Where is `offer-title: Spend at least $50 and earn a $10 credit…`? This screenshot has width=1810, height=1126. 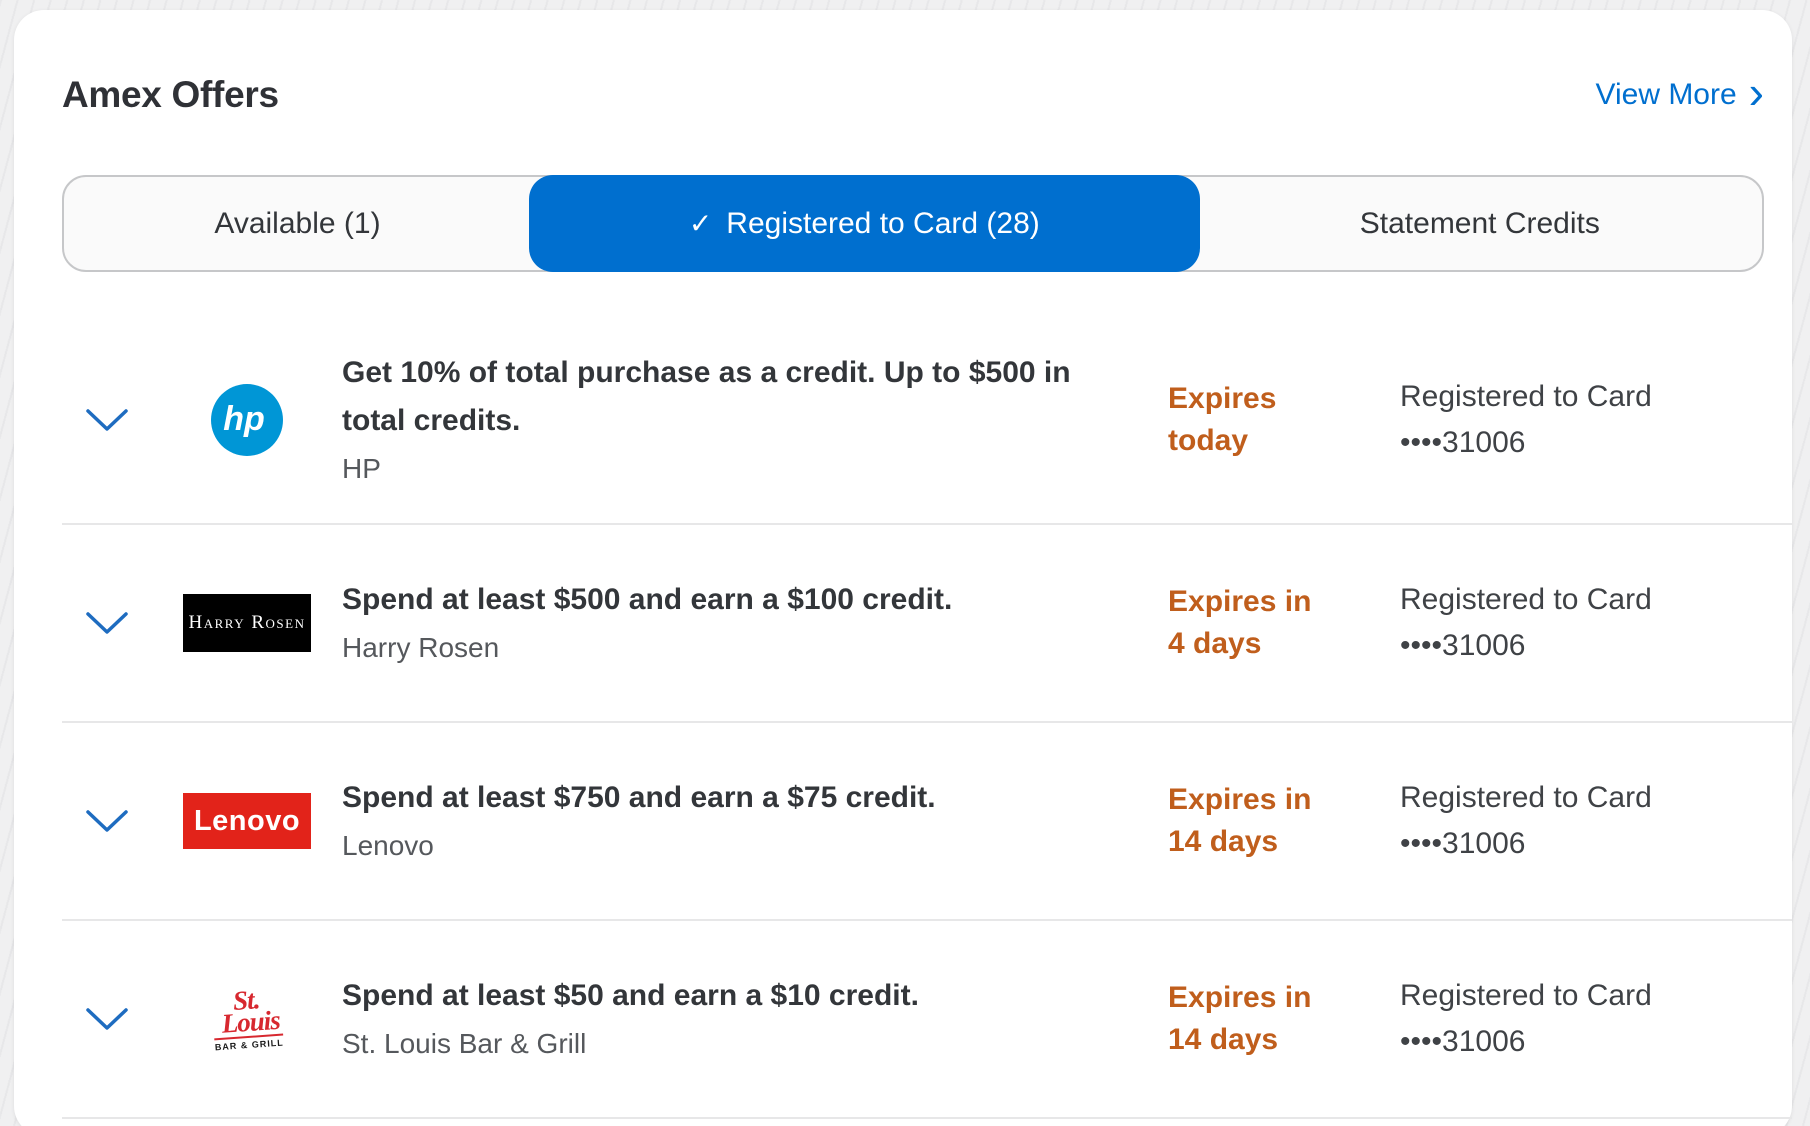 offer-title: Spend at least $50 and earn a $10 credit… is located at coordinates (630, 995).